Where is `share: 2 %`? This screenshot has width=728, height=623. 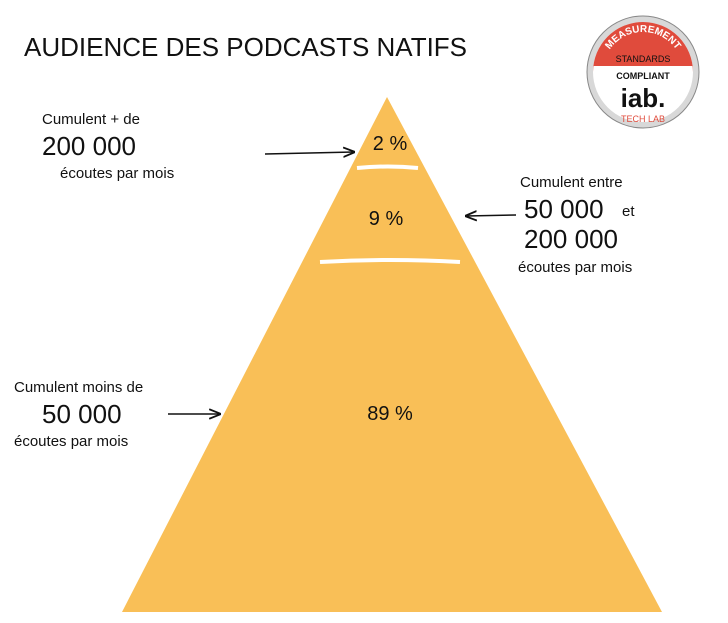
share: 2 % is located at coordinates (390, 144).